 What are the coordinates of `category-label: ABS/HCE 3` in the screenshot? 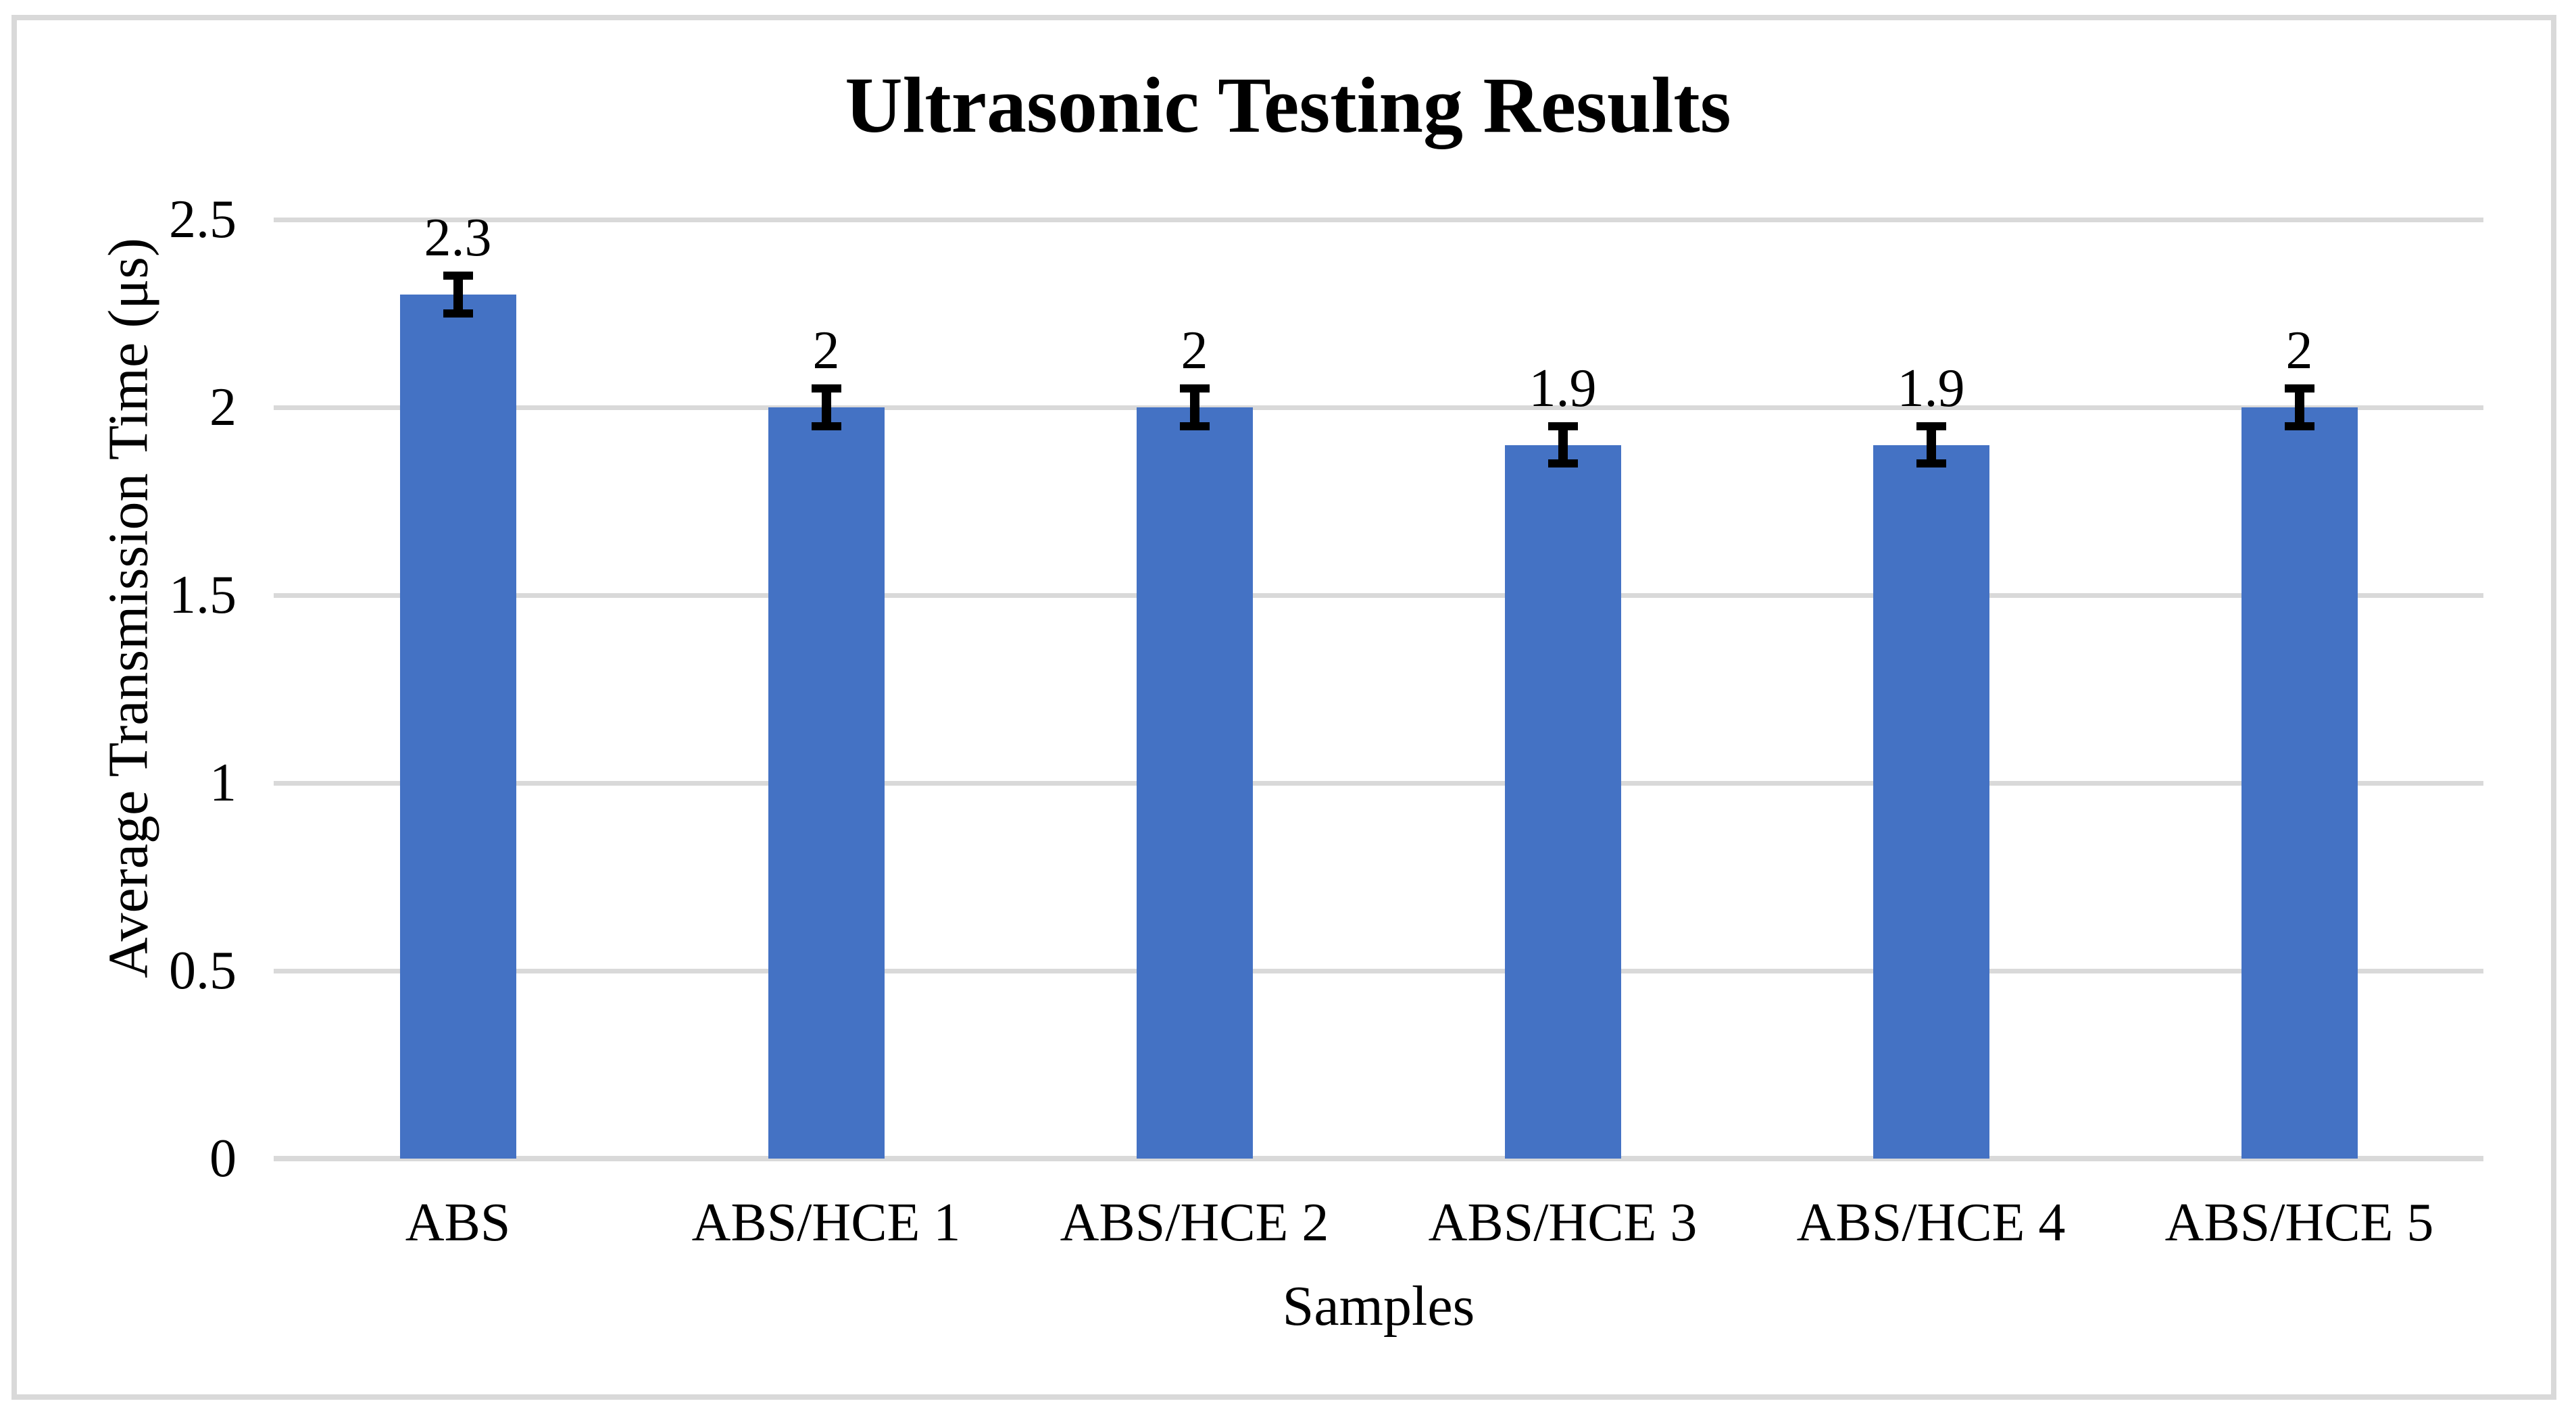 It's located at (1563, 1222).